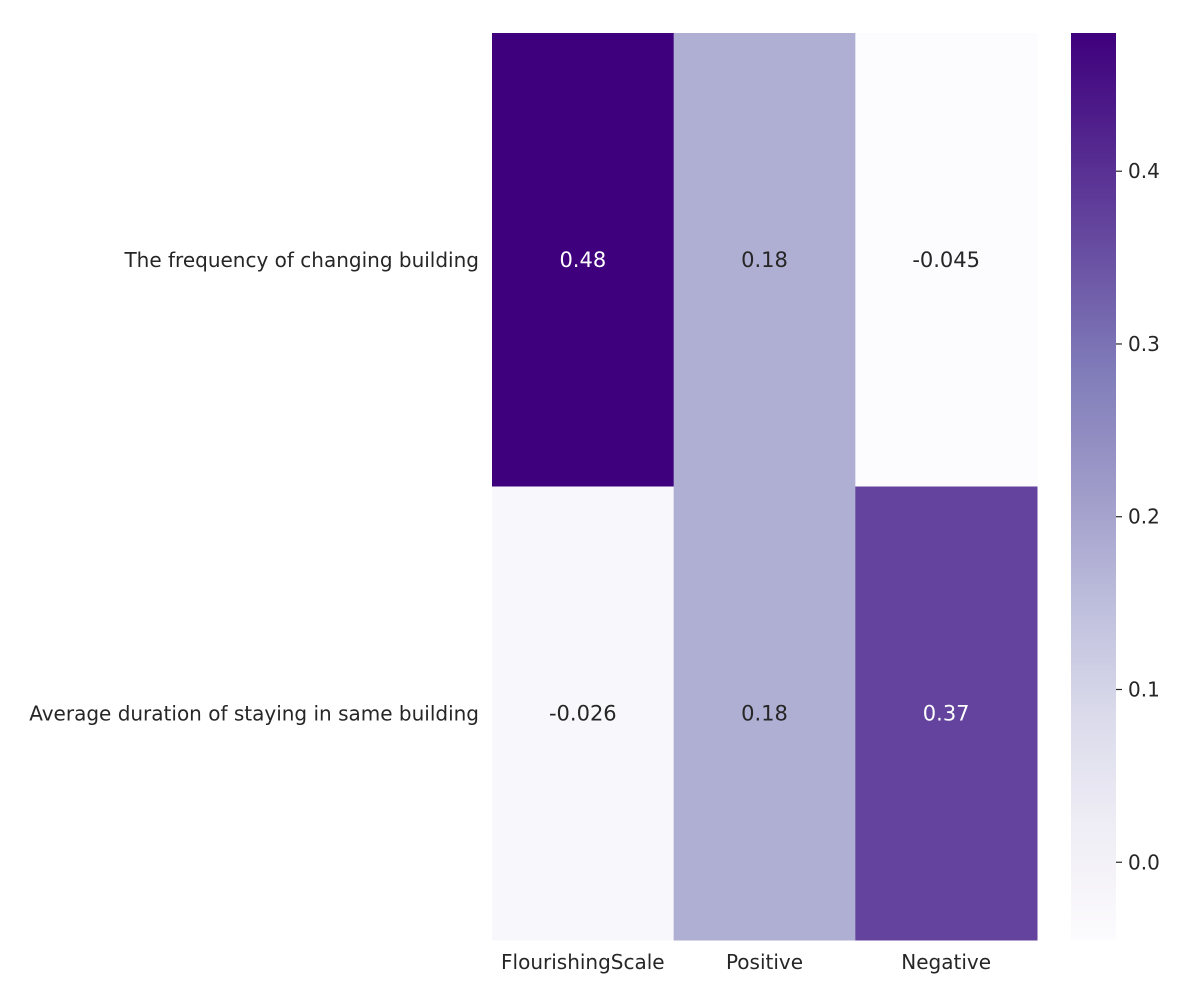 The image size is (1200, 1000). Describe the element at coordinates (1144, 517) in the screenshot. I see `colorbar-tick-label: 0.2` at that location.